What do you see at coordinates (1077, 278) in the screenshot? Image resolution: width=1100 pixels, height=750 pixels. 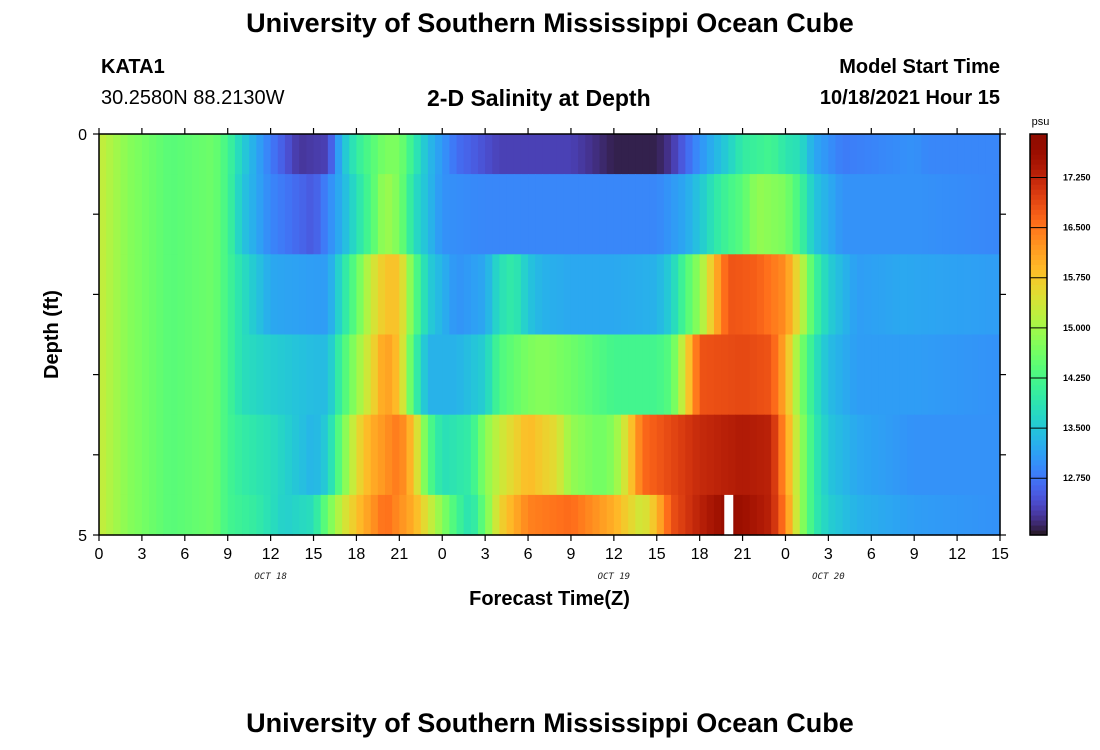 I see `colorbar-tick-label: 15.750` at bounding box center [1077, 278].